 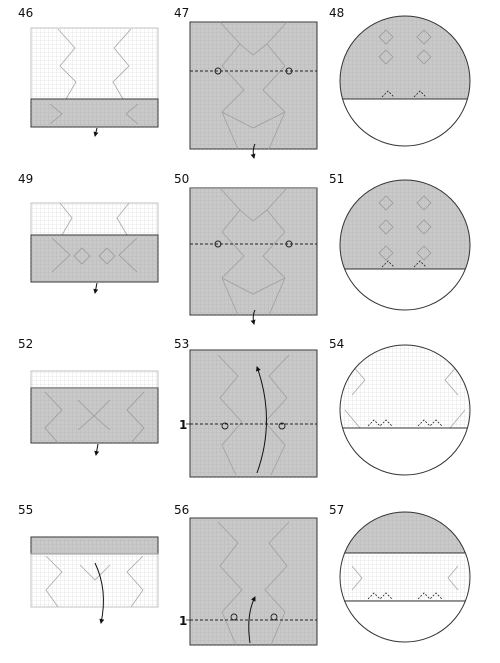 What do you see at coordinates (248, 581) in the screenshot?
I see `step-56-diagram: 1` at bounding box center [248, 581].